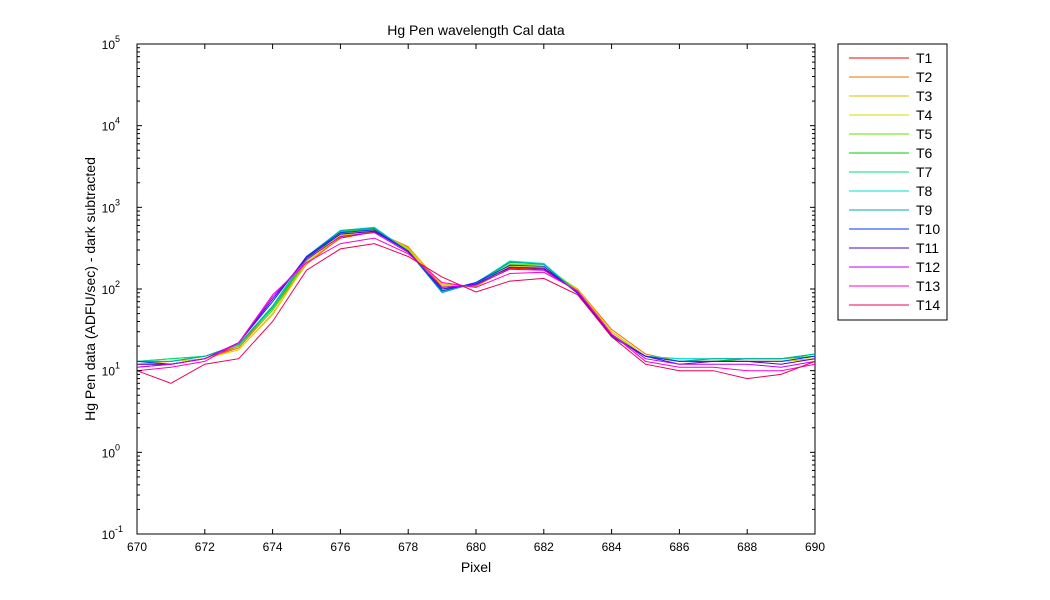 This screenshot has height=600, width=1050. I want to click on x-tick-label: 680, so click(476, 547).